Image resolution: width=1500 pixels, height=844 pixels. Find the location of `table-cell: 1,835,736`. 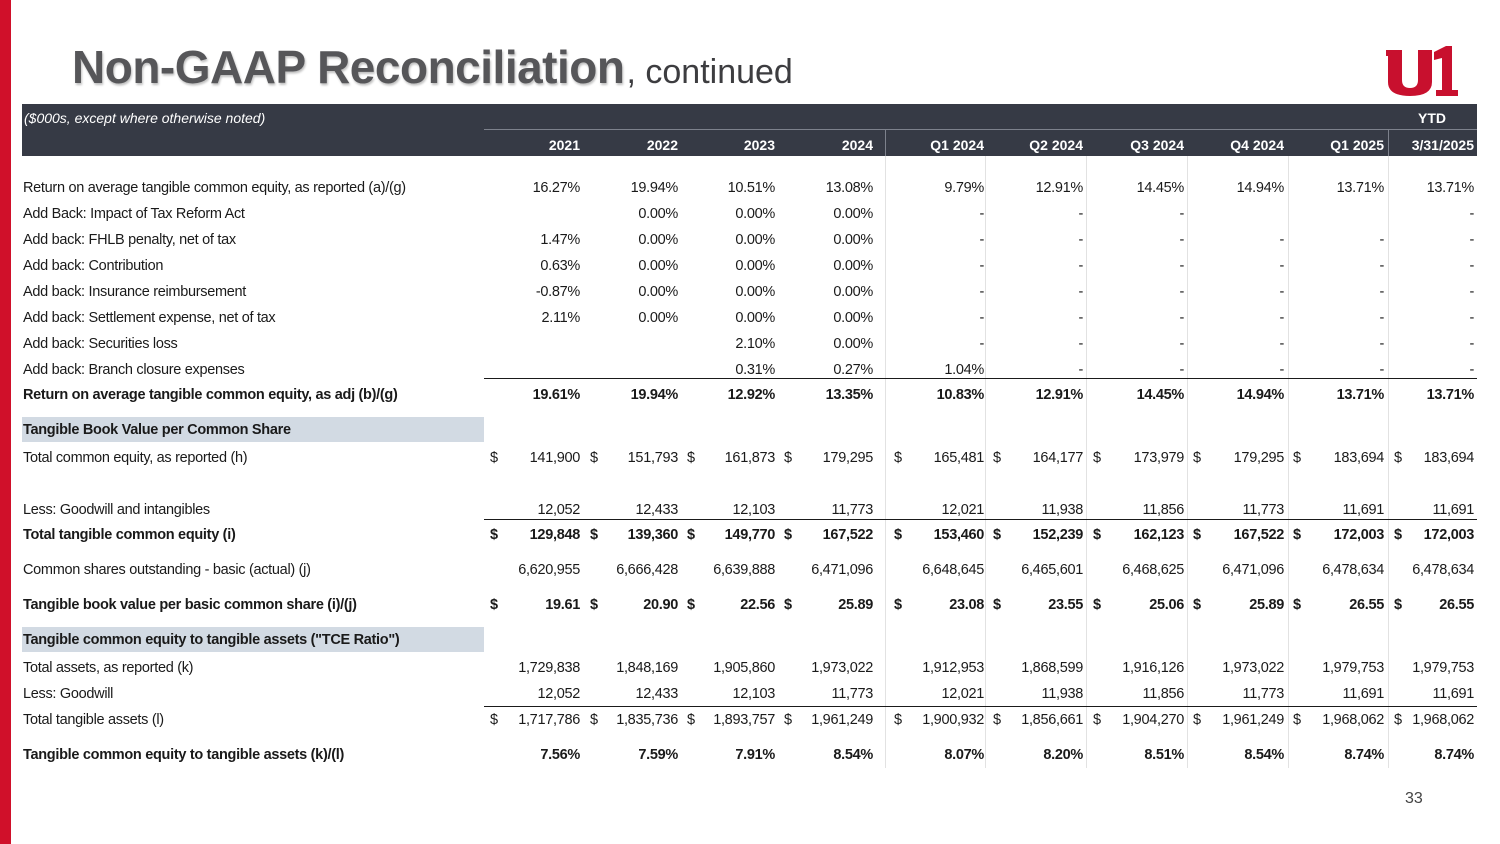

table-cell: 1,835,736 is located at coordinates (647, 720).